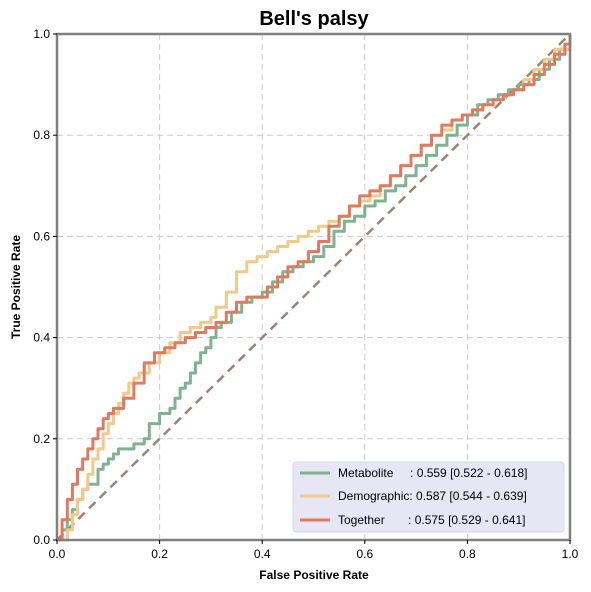  What do you see at coordinates (431, 520) in the screenshot?
I see `legend-label-together: Together : 0.575 [0.529 - 0.641]` at bounding box center [431, 520].